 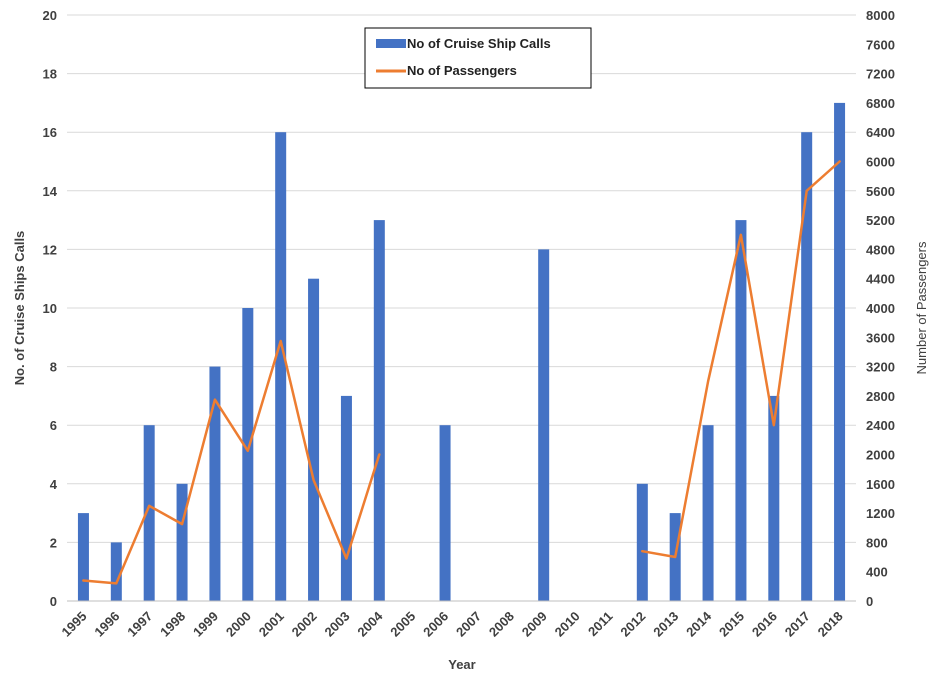 What do you see at coordinates (391, 43) in the screenshot?
I see `legend-swatch-calls` at bounding box center [391, 43].